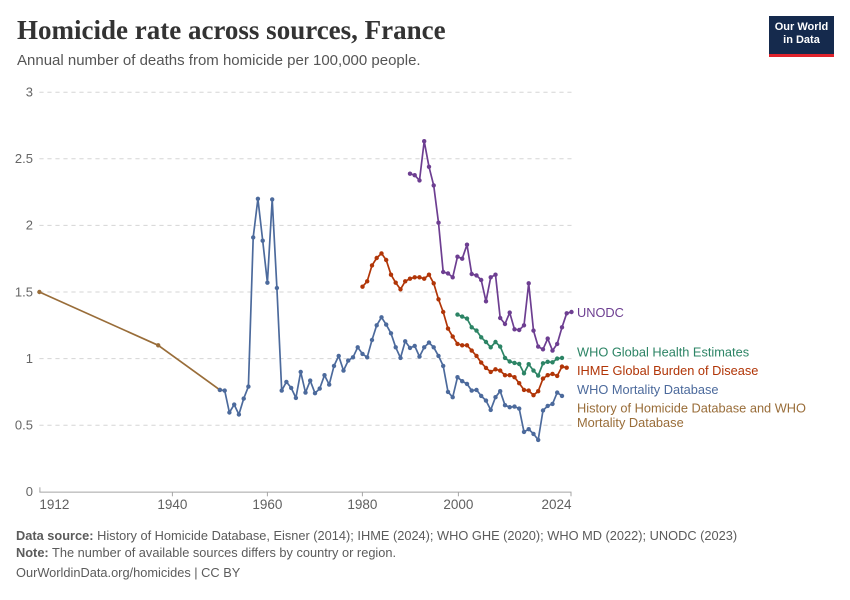 The width and height of the screenshot is (850, 600). Describe the element at coordinates (267, 504) in the screenshot. I see `svg-text: 1960` at that location.